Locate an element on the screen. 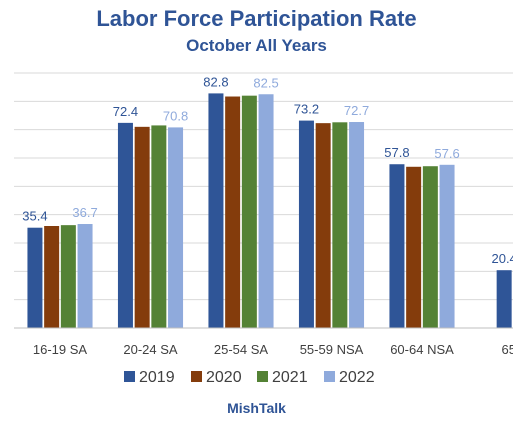 The height and width of the screenshot is (428, 513). data-label: 82.8 is located at coordinates (215, 81).